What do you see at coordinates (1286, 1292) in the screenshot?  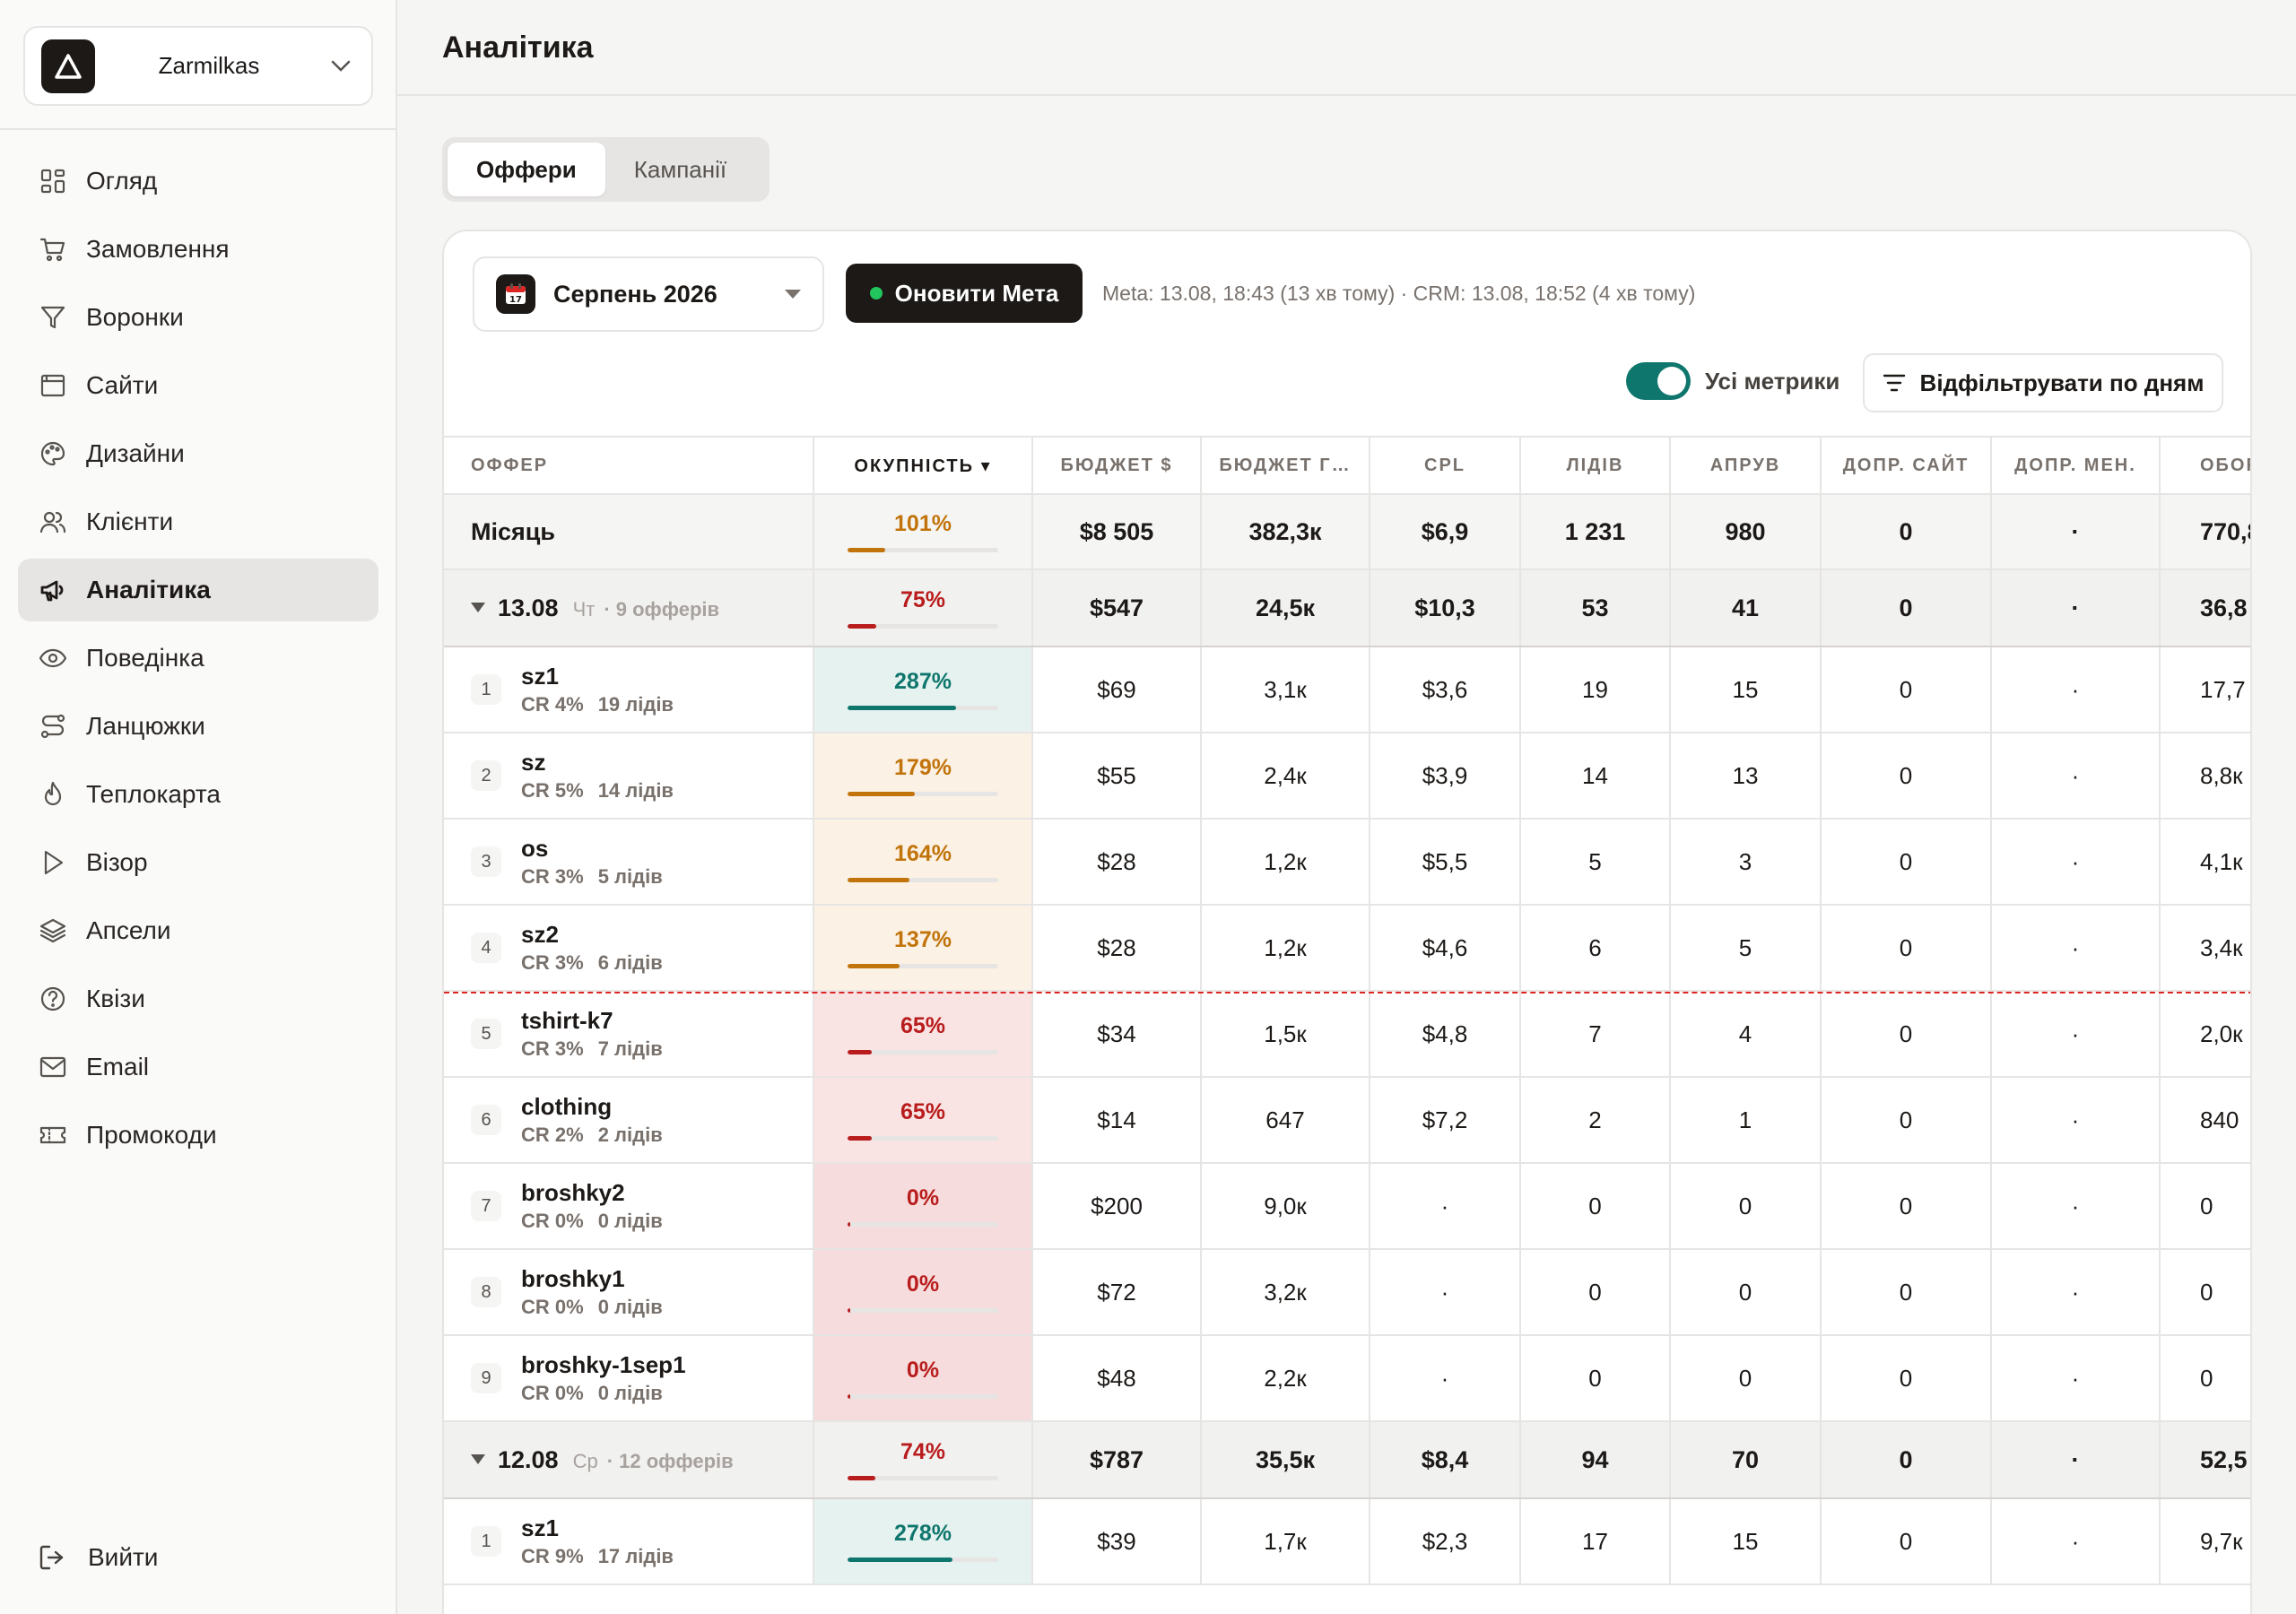 I see `budget-uah-cell: 3,2к` at bounding box center [1286, 1292].